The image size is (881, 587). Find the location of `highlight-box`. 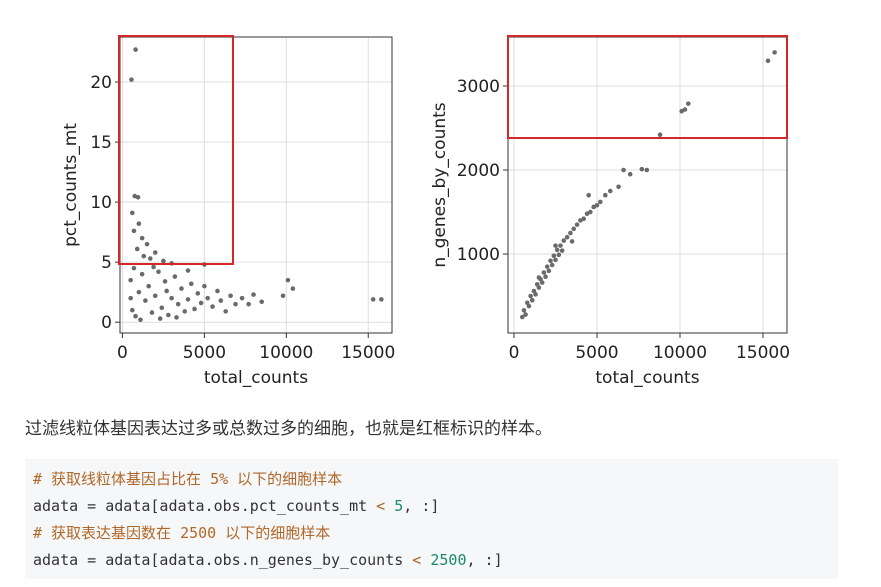

highlight-box is located at coordinates (647, 87).